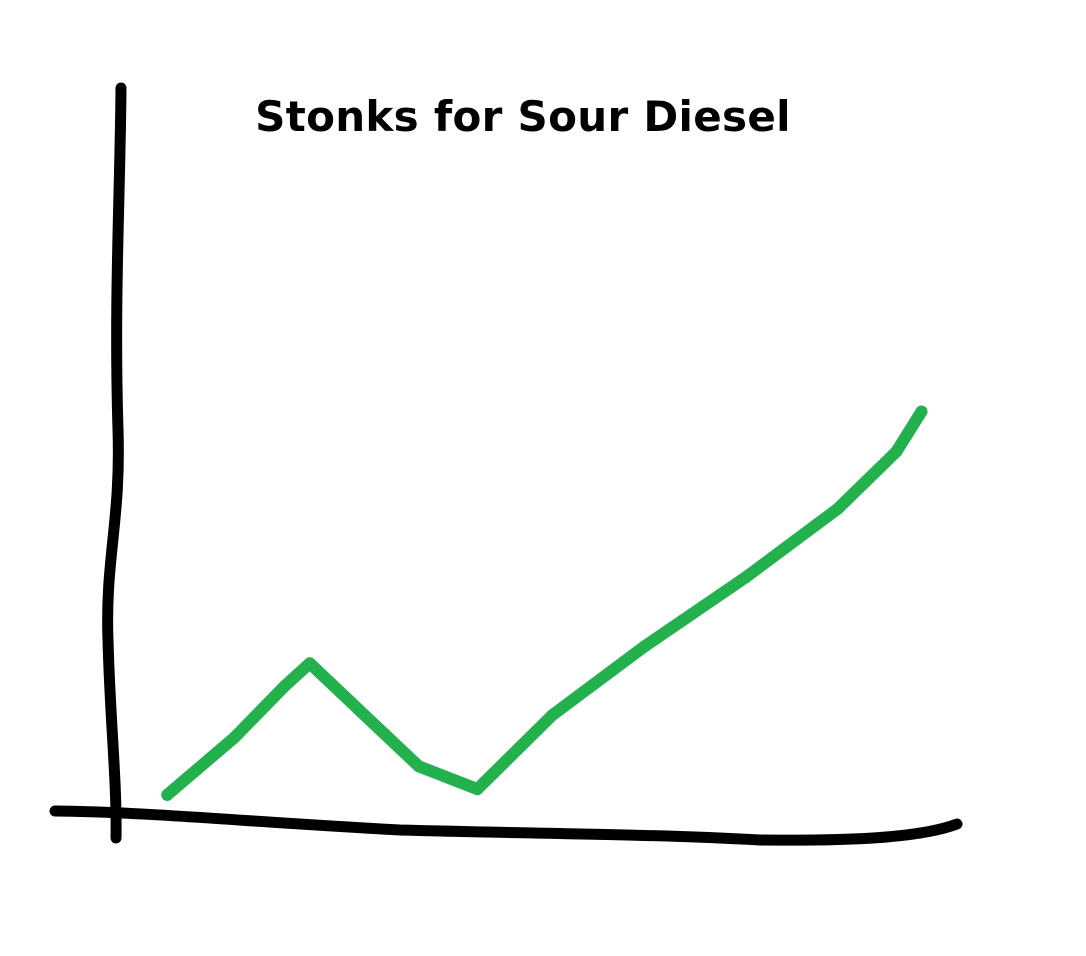 This screenshot has width=1086, height=956. I want to click on y-axis-line, so click(114, 463).